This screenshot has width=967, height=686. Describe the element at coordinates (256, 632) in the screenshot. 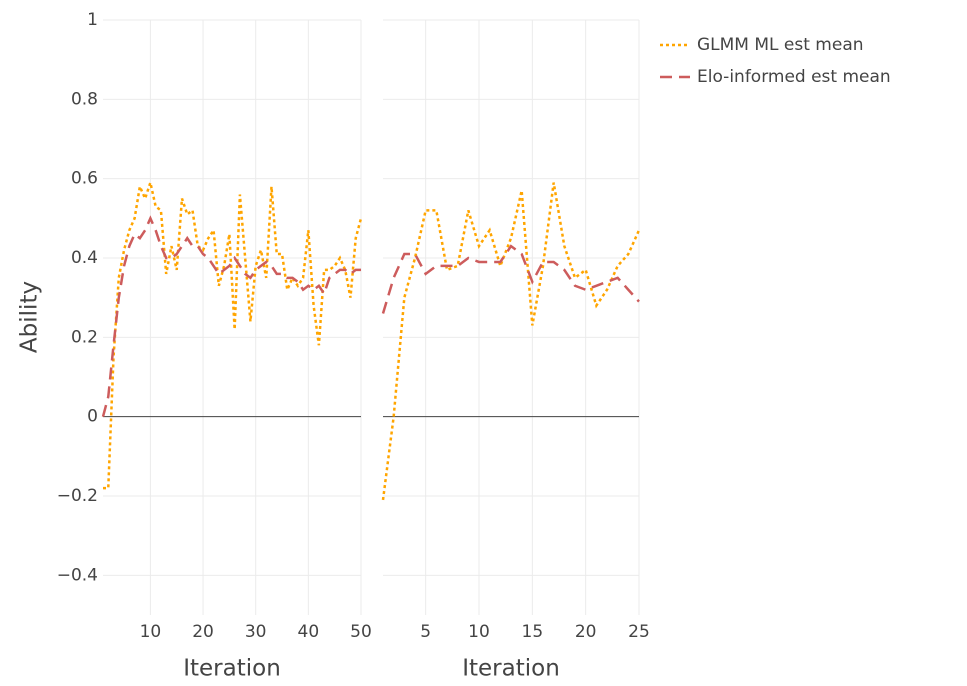

I see `x-tick-label: 30` at that location.